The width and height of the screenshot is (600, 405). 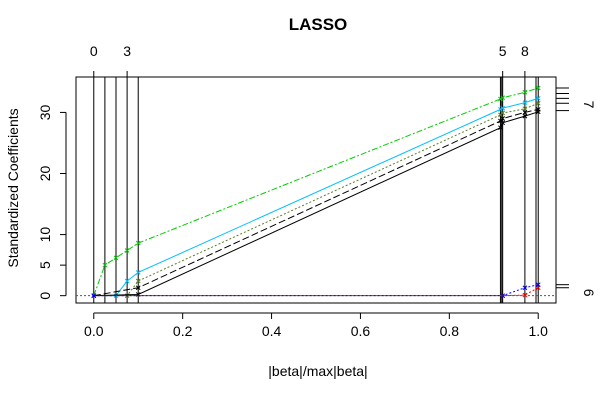 What do you see at coordinates (45, 296) in the screenshot?
I see `y-tick-label-0: 0` at bounding box center [45, 296].